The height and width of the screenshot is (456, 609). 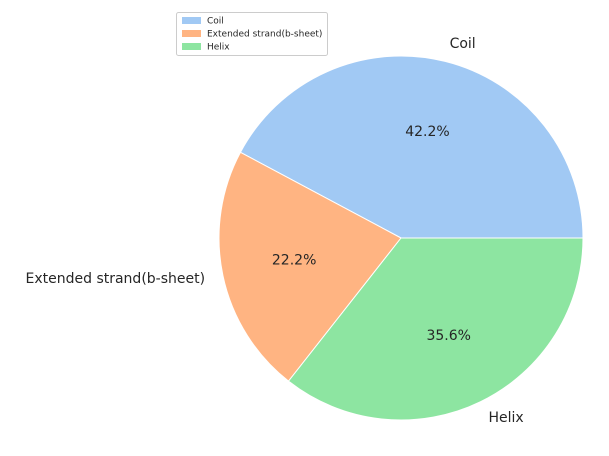 What do you see at coordinates (463, 44) in the screenshot?
I see `label-coil: Coil` at bounding box center [463, 44].